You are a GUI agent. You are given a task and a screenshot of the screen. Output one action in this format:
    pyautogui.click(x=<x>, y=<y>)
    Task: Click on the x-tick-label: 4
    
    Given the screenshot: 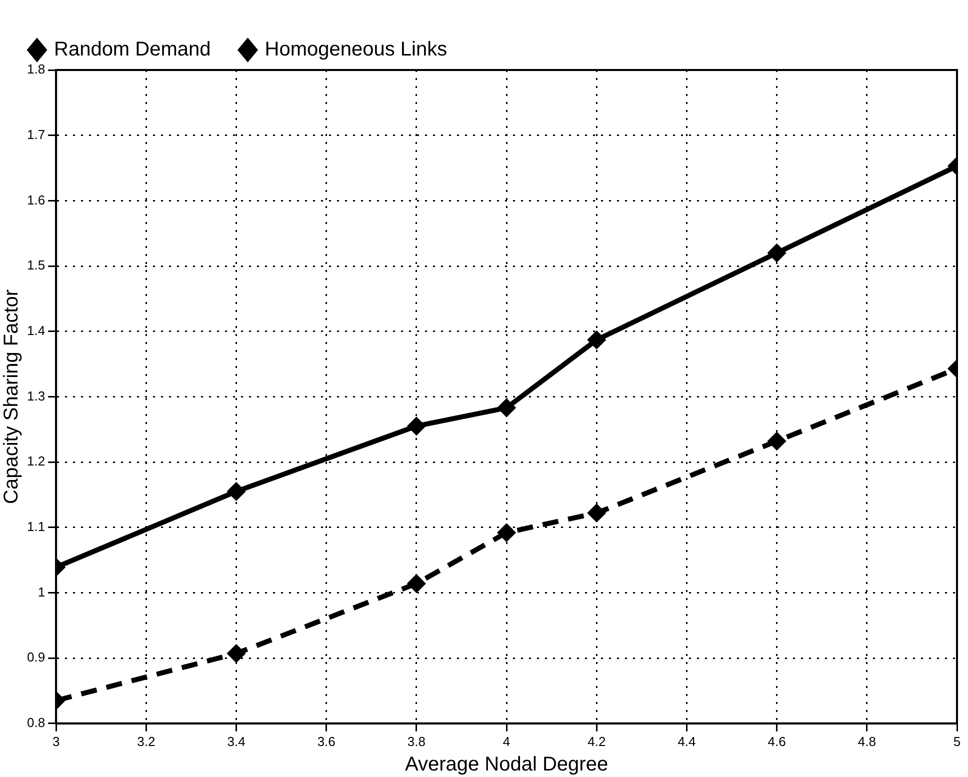 What is the action you would take?
    pyautogui.click(x=506, y=741)
    